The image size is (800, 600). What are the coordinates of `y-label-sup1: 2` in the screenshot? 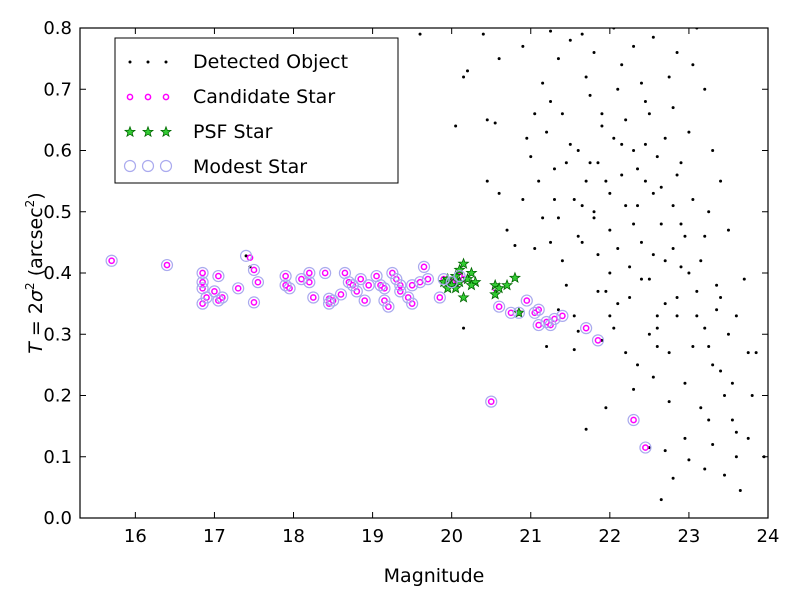 It's located at (30, 286).